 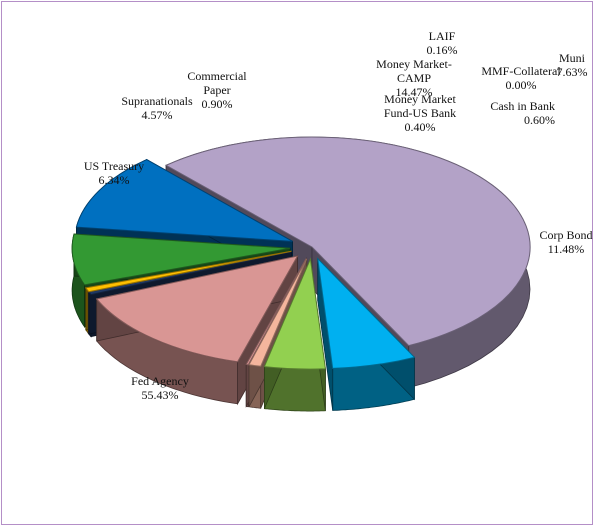 I want to click on slice-label-line: MMF-Collateral, so click(x=521, y=71).